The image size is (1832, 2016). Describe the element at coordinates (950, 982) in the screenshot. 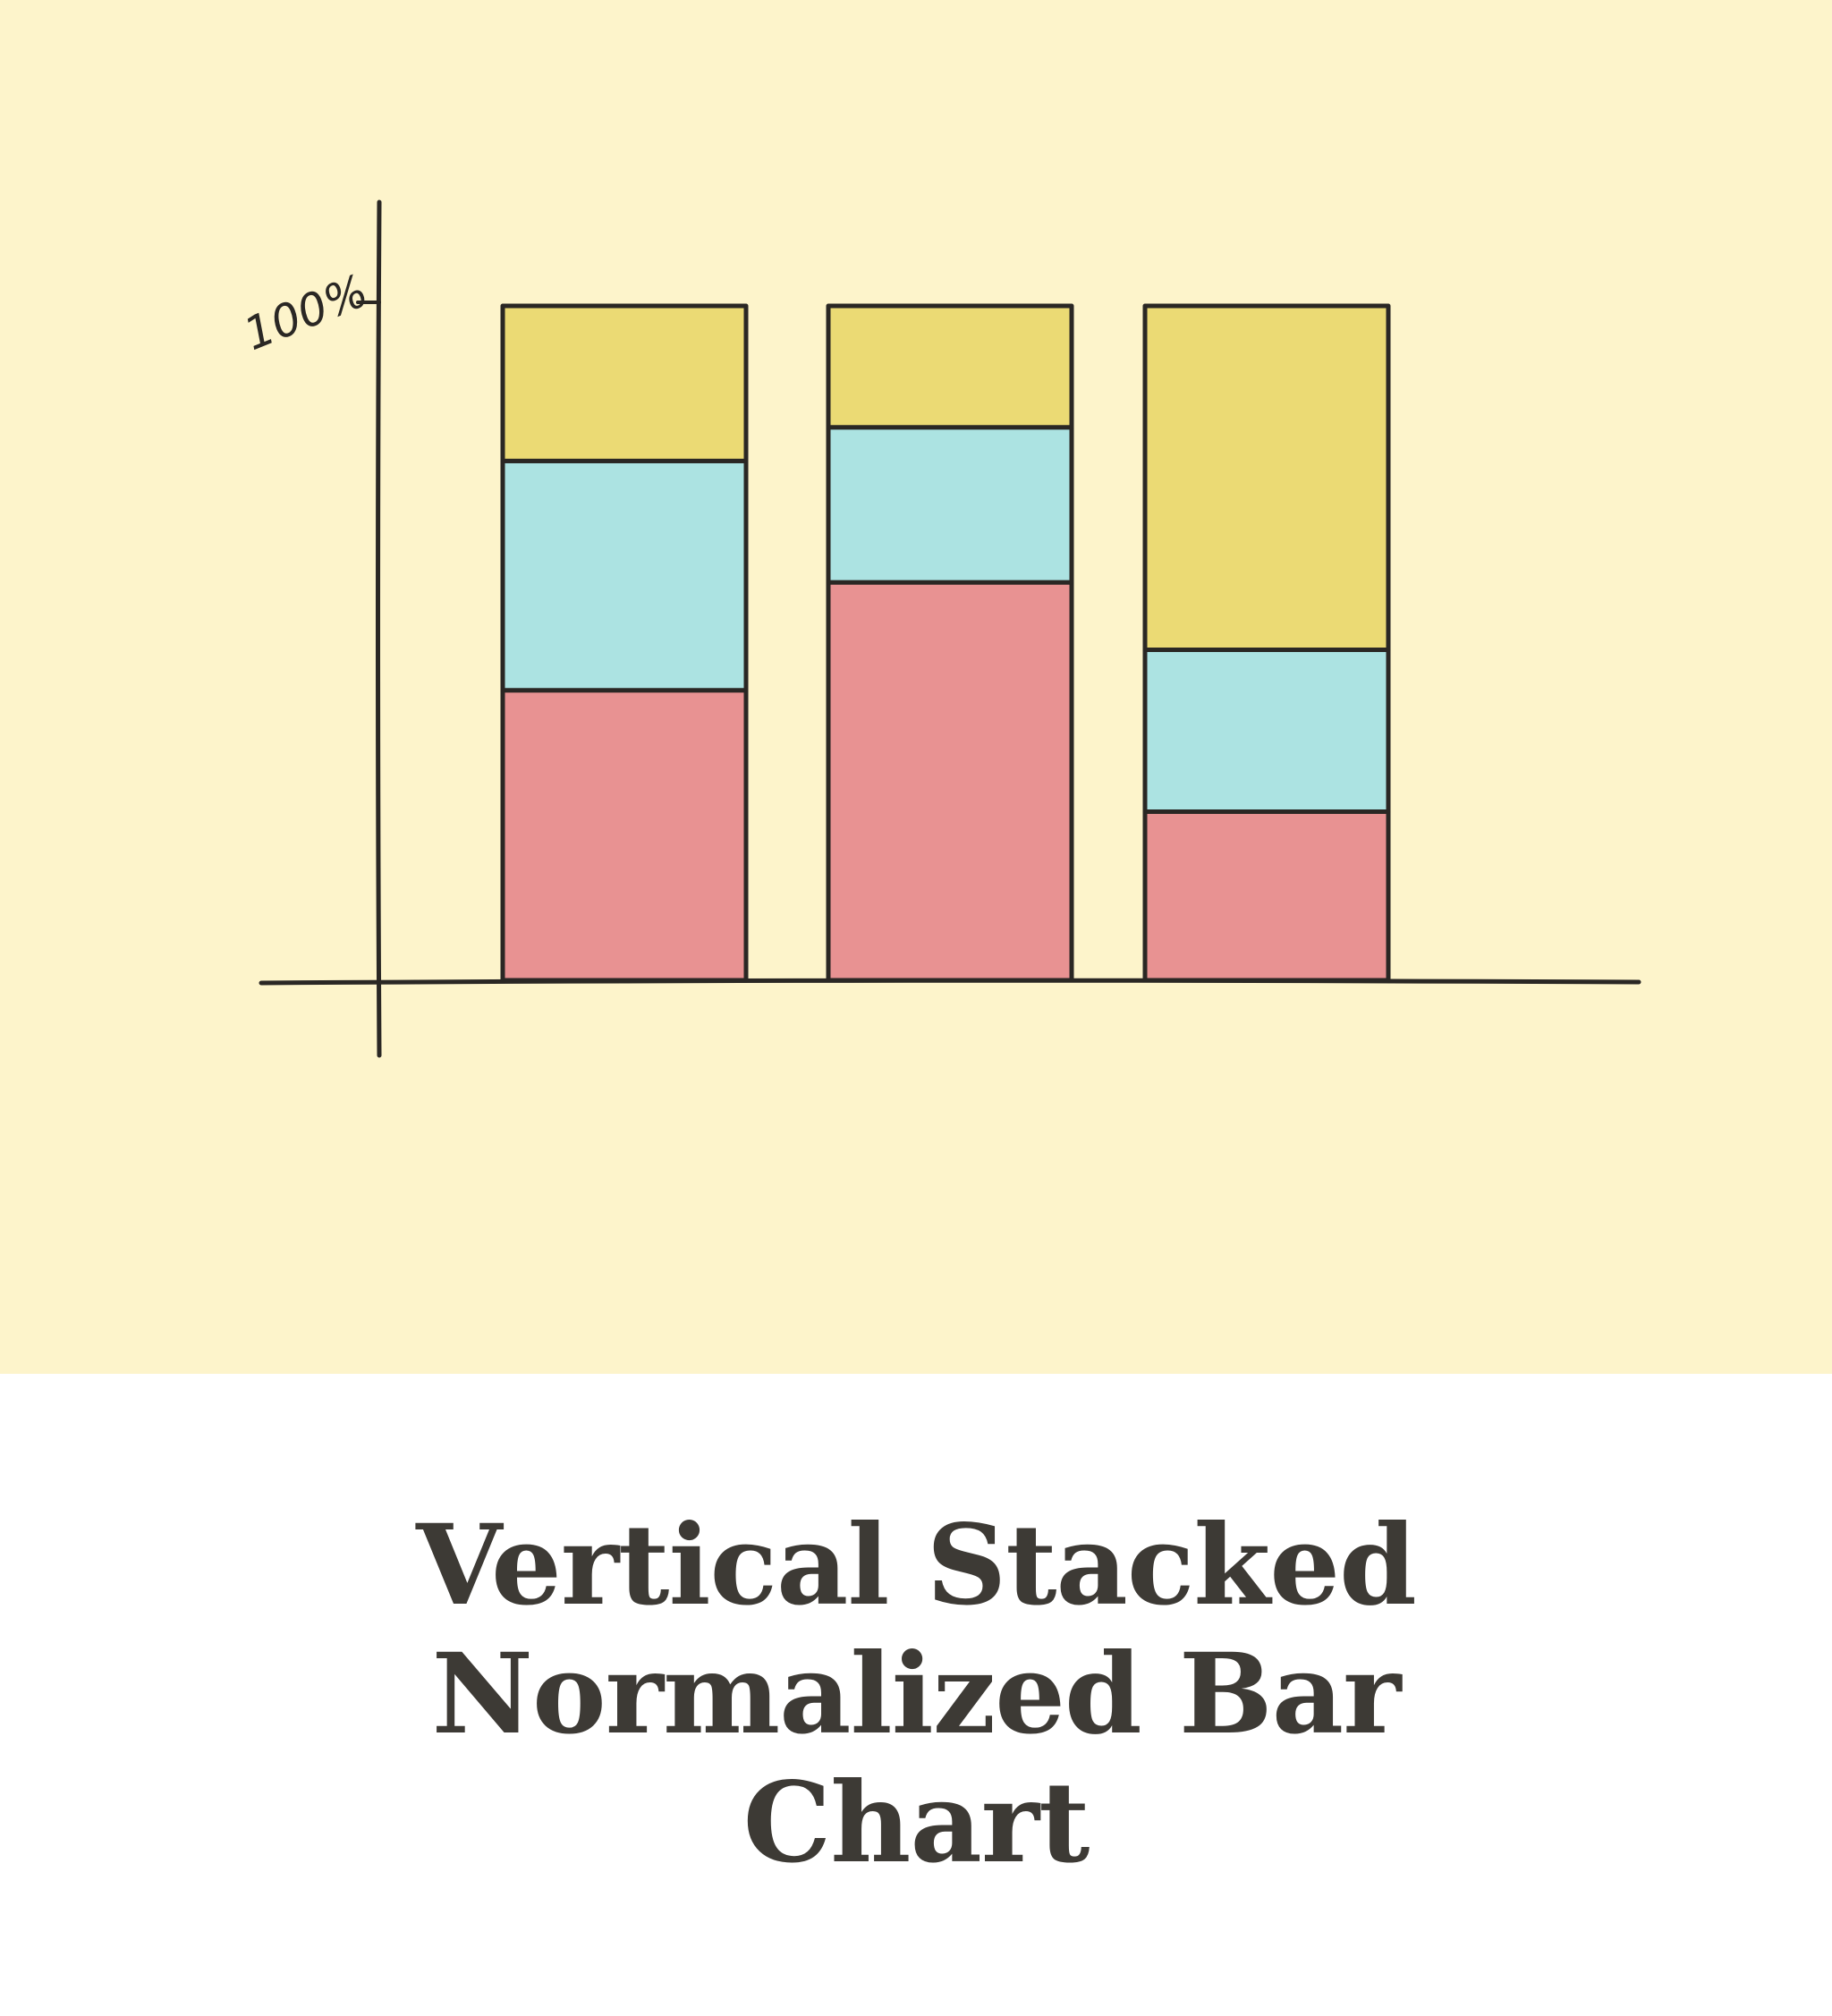

I see `x-axis-line` at that location.